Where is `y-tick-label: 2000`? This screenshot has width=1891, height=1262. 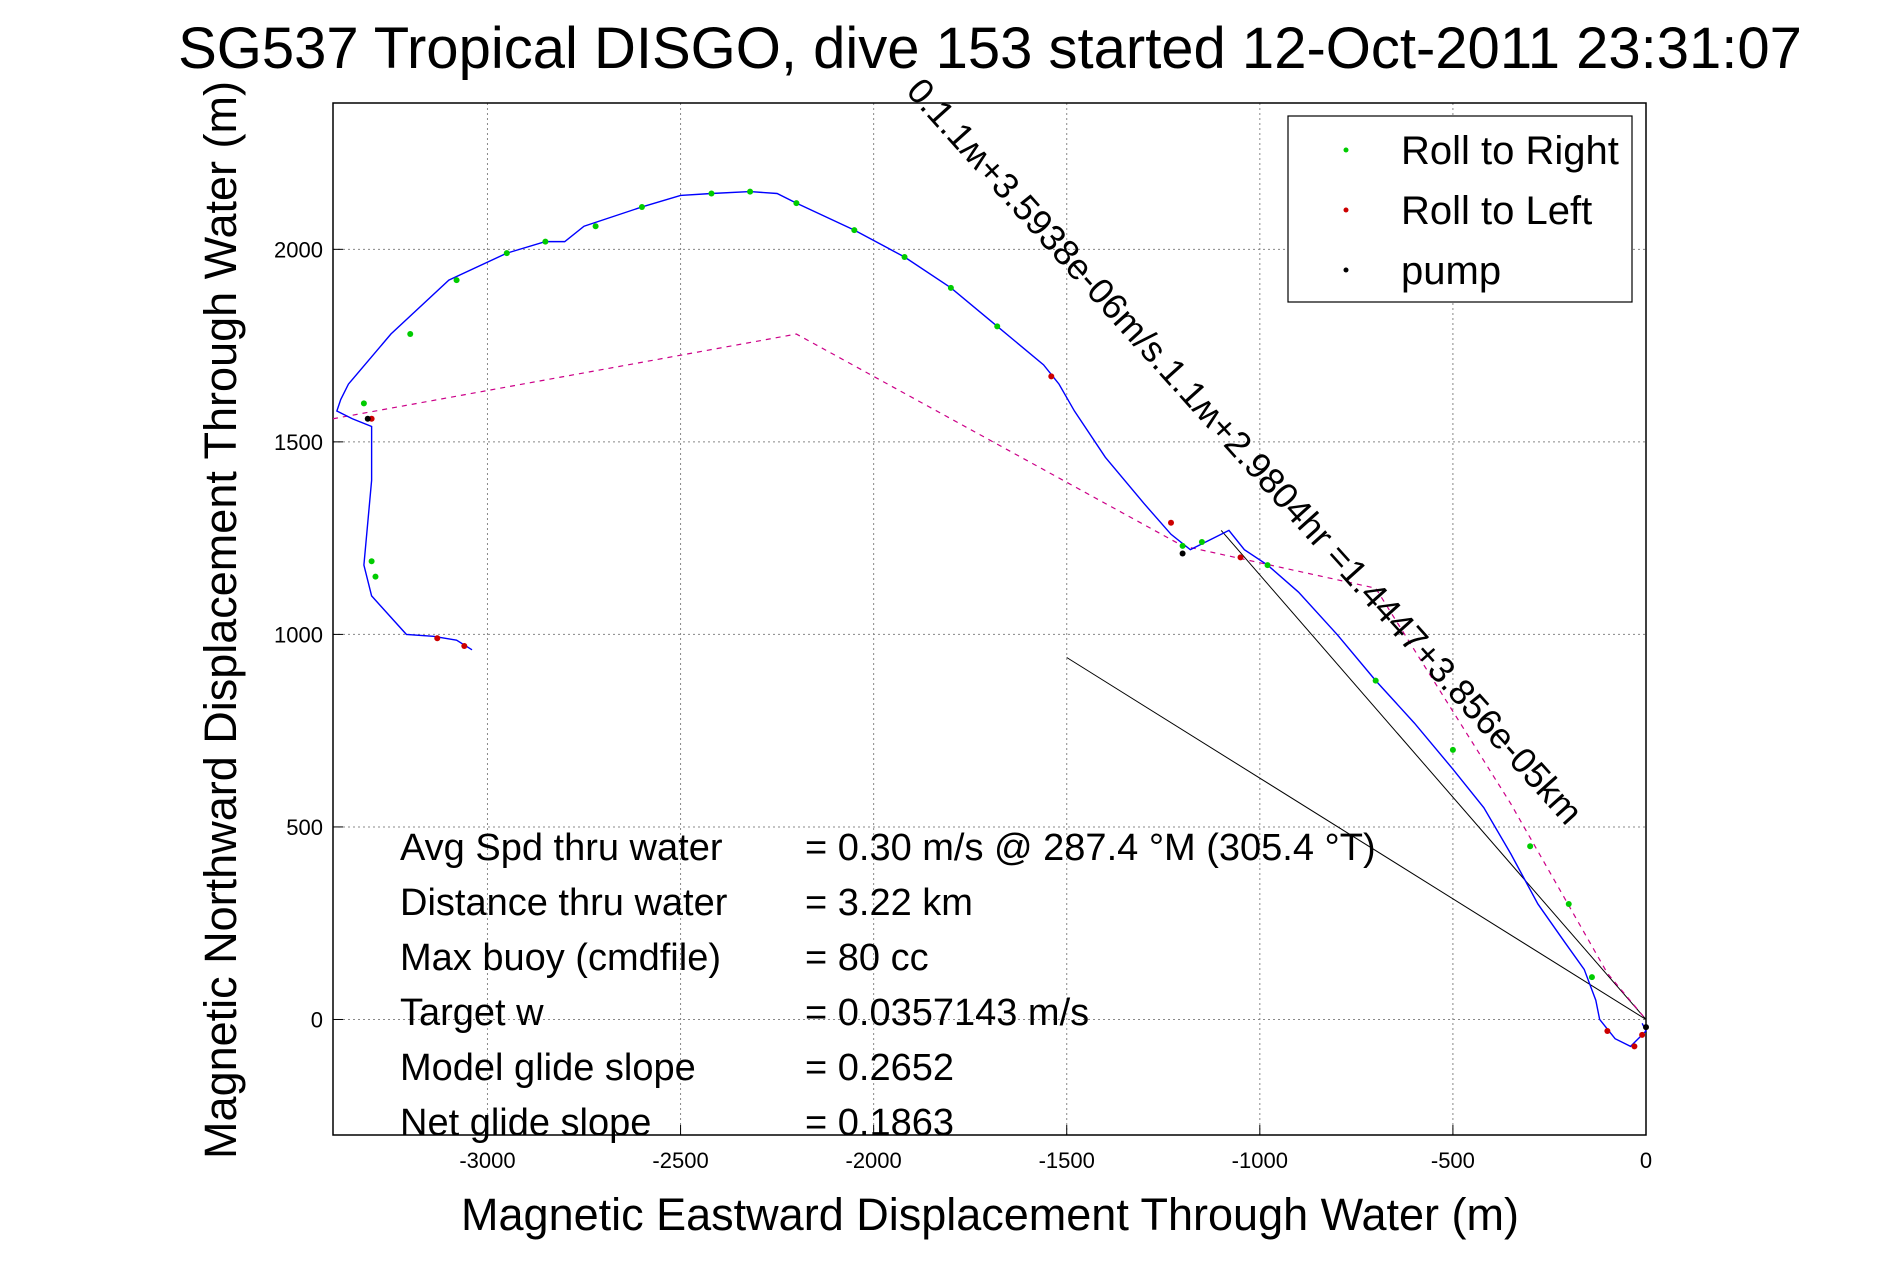
y-tick-label: 2000 is located at coordinates (298, 249).